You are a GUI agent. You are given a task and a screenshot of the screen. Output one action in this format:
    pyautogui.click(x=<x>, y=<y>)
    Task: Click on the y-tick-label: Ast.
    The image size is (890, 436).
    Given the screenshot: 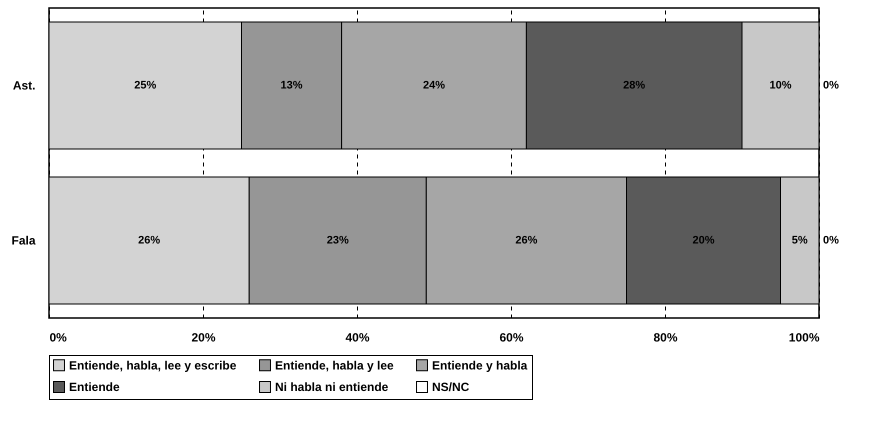 What is the action you would take?
    pyautogui.click(x=24, y=85)
    